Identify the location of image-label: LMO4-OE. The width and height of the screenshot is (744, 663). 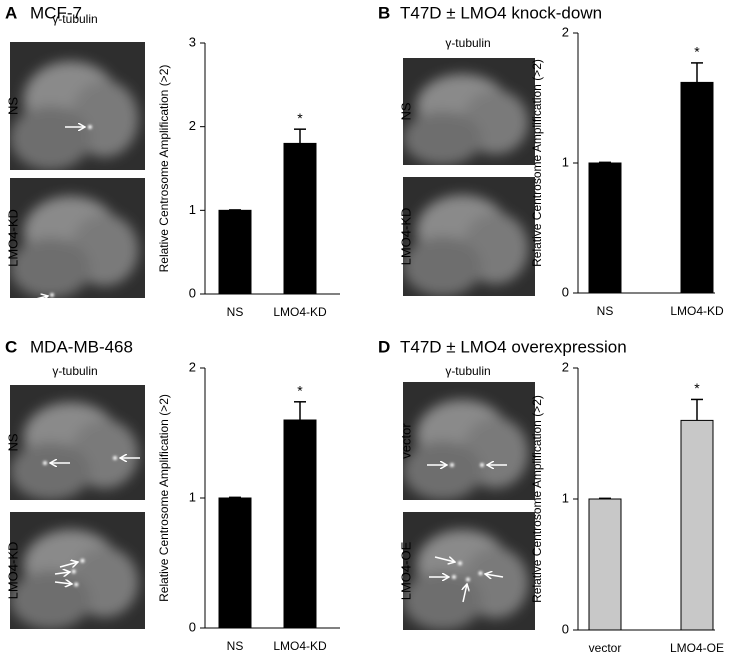
(405, 570).